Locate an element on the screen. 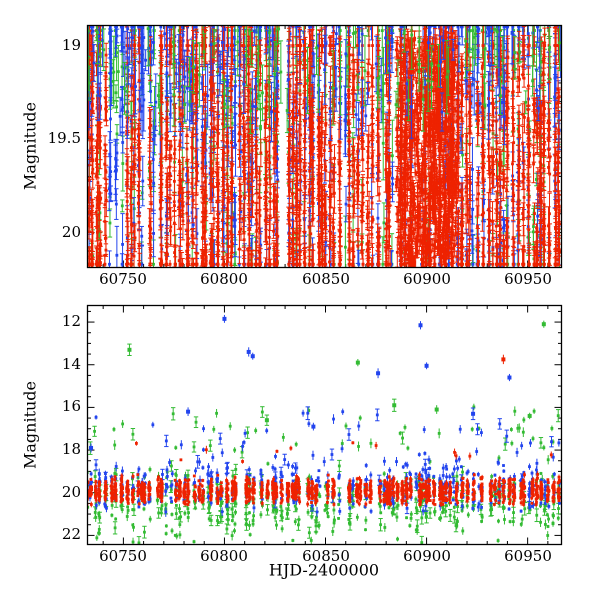  top-x-tick-label: 60800 is located at coordinates (224, 279).